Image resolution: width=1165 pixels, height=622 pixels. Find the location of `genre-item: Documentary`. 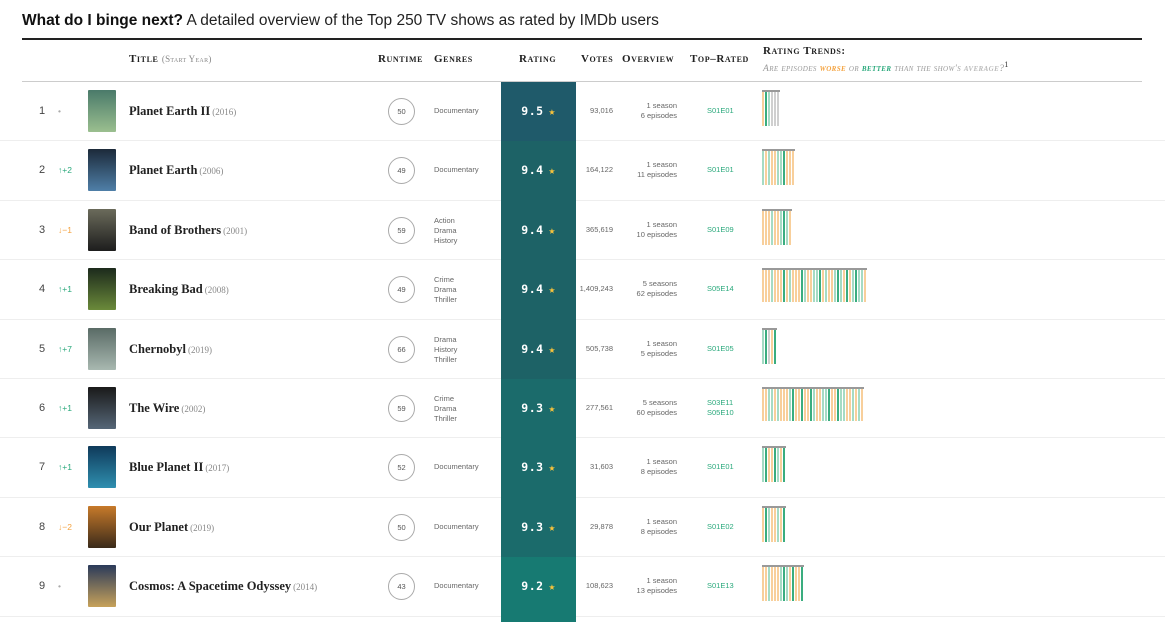

genre-item: Documentary is located at coordinates (456, 586).